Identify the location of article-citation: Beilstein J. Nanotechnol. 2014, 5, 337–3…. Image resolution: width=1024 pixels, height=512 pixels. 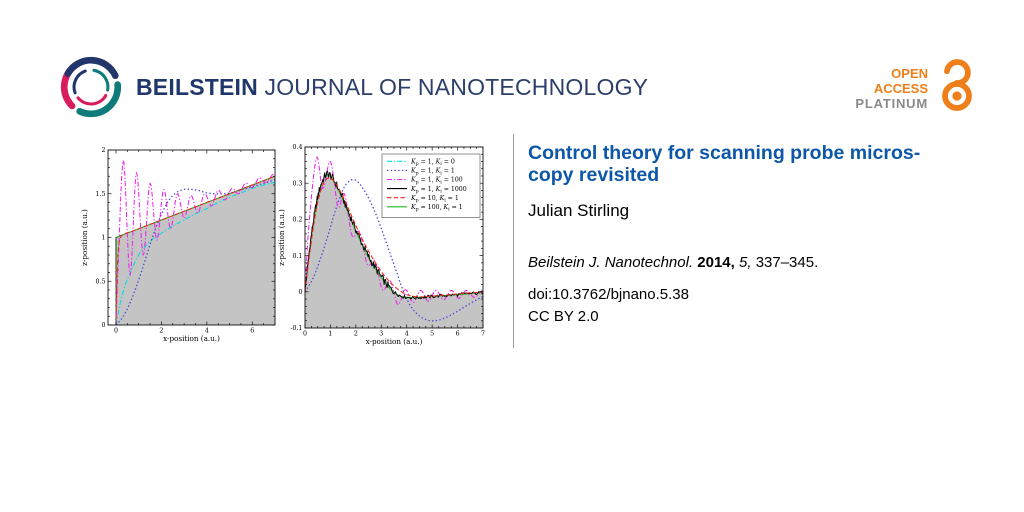
(673, 262).